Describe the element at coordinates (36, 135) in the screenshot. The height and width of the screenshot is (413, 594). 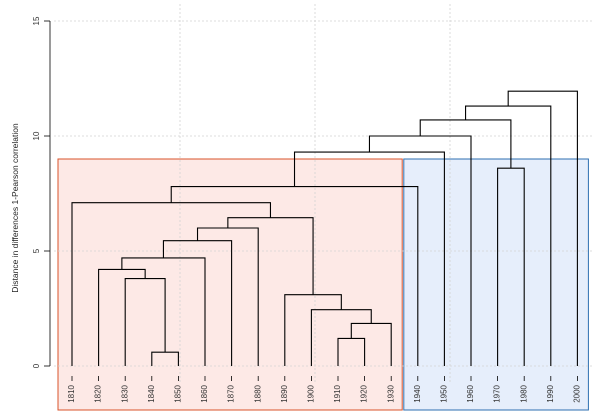
I see `y-tick-label: 10` at that location.